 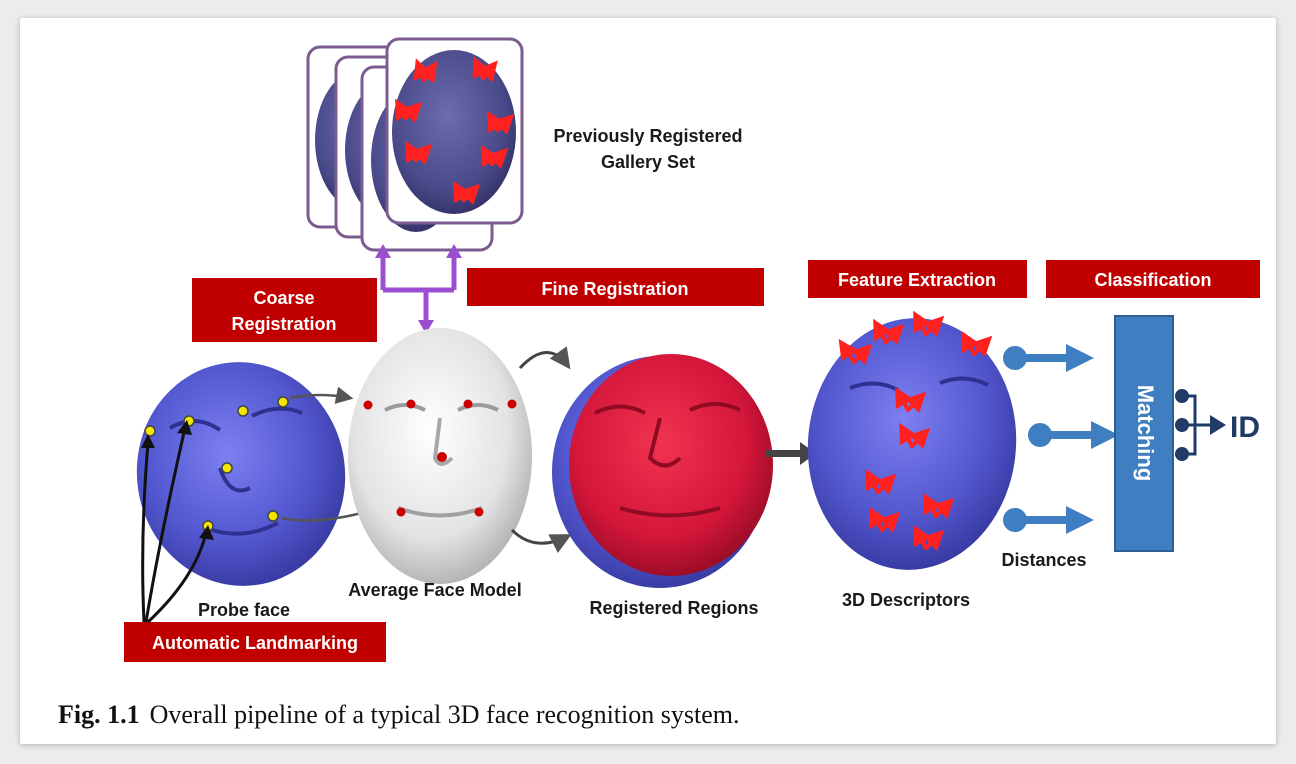 I want to click on matching-label: Matching, so click(x=1145, y=433).